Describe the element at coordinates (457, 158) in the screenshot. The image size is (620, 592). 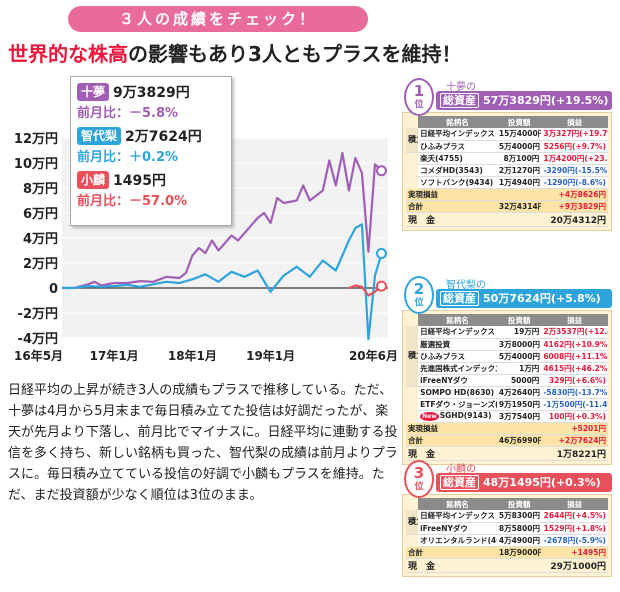
I see `holding-name: 楽天(4755)` at that location.